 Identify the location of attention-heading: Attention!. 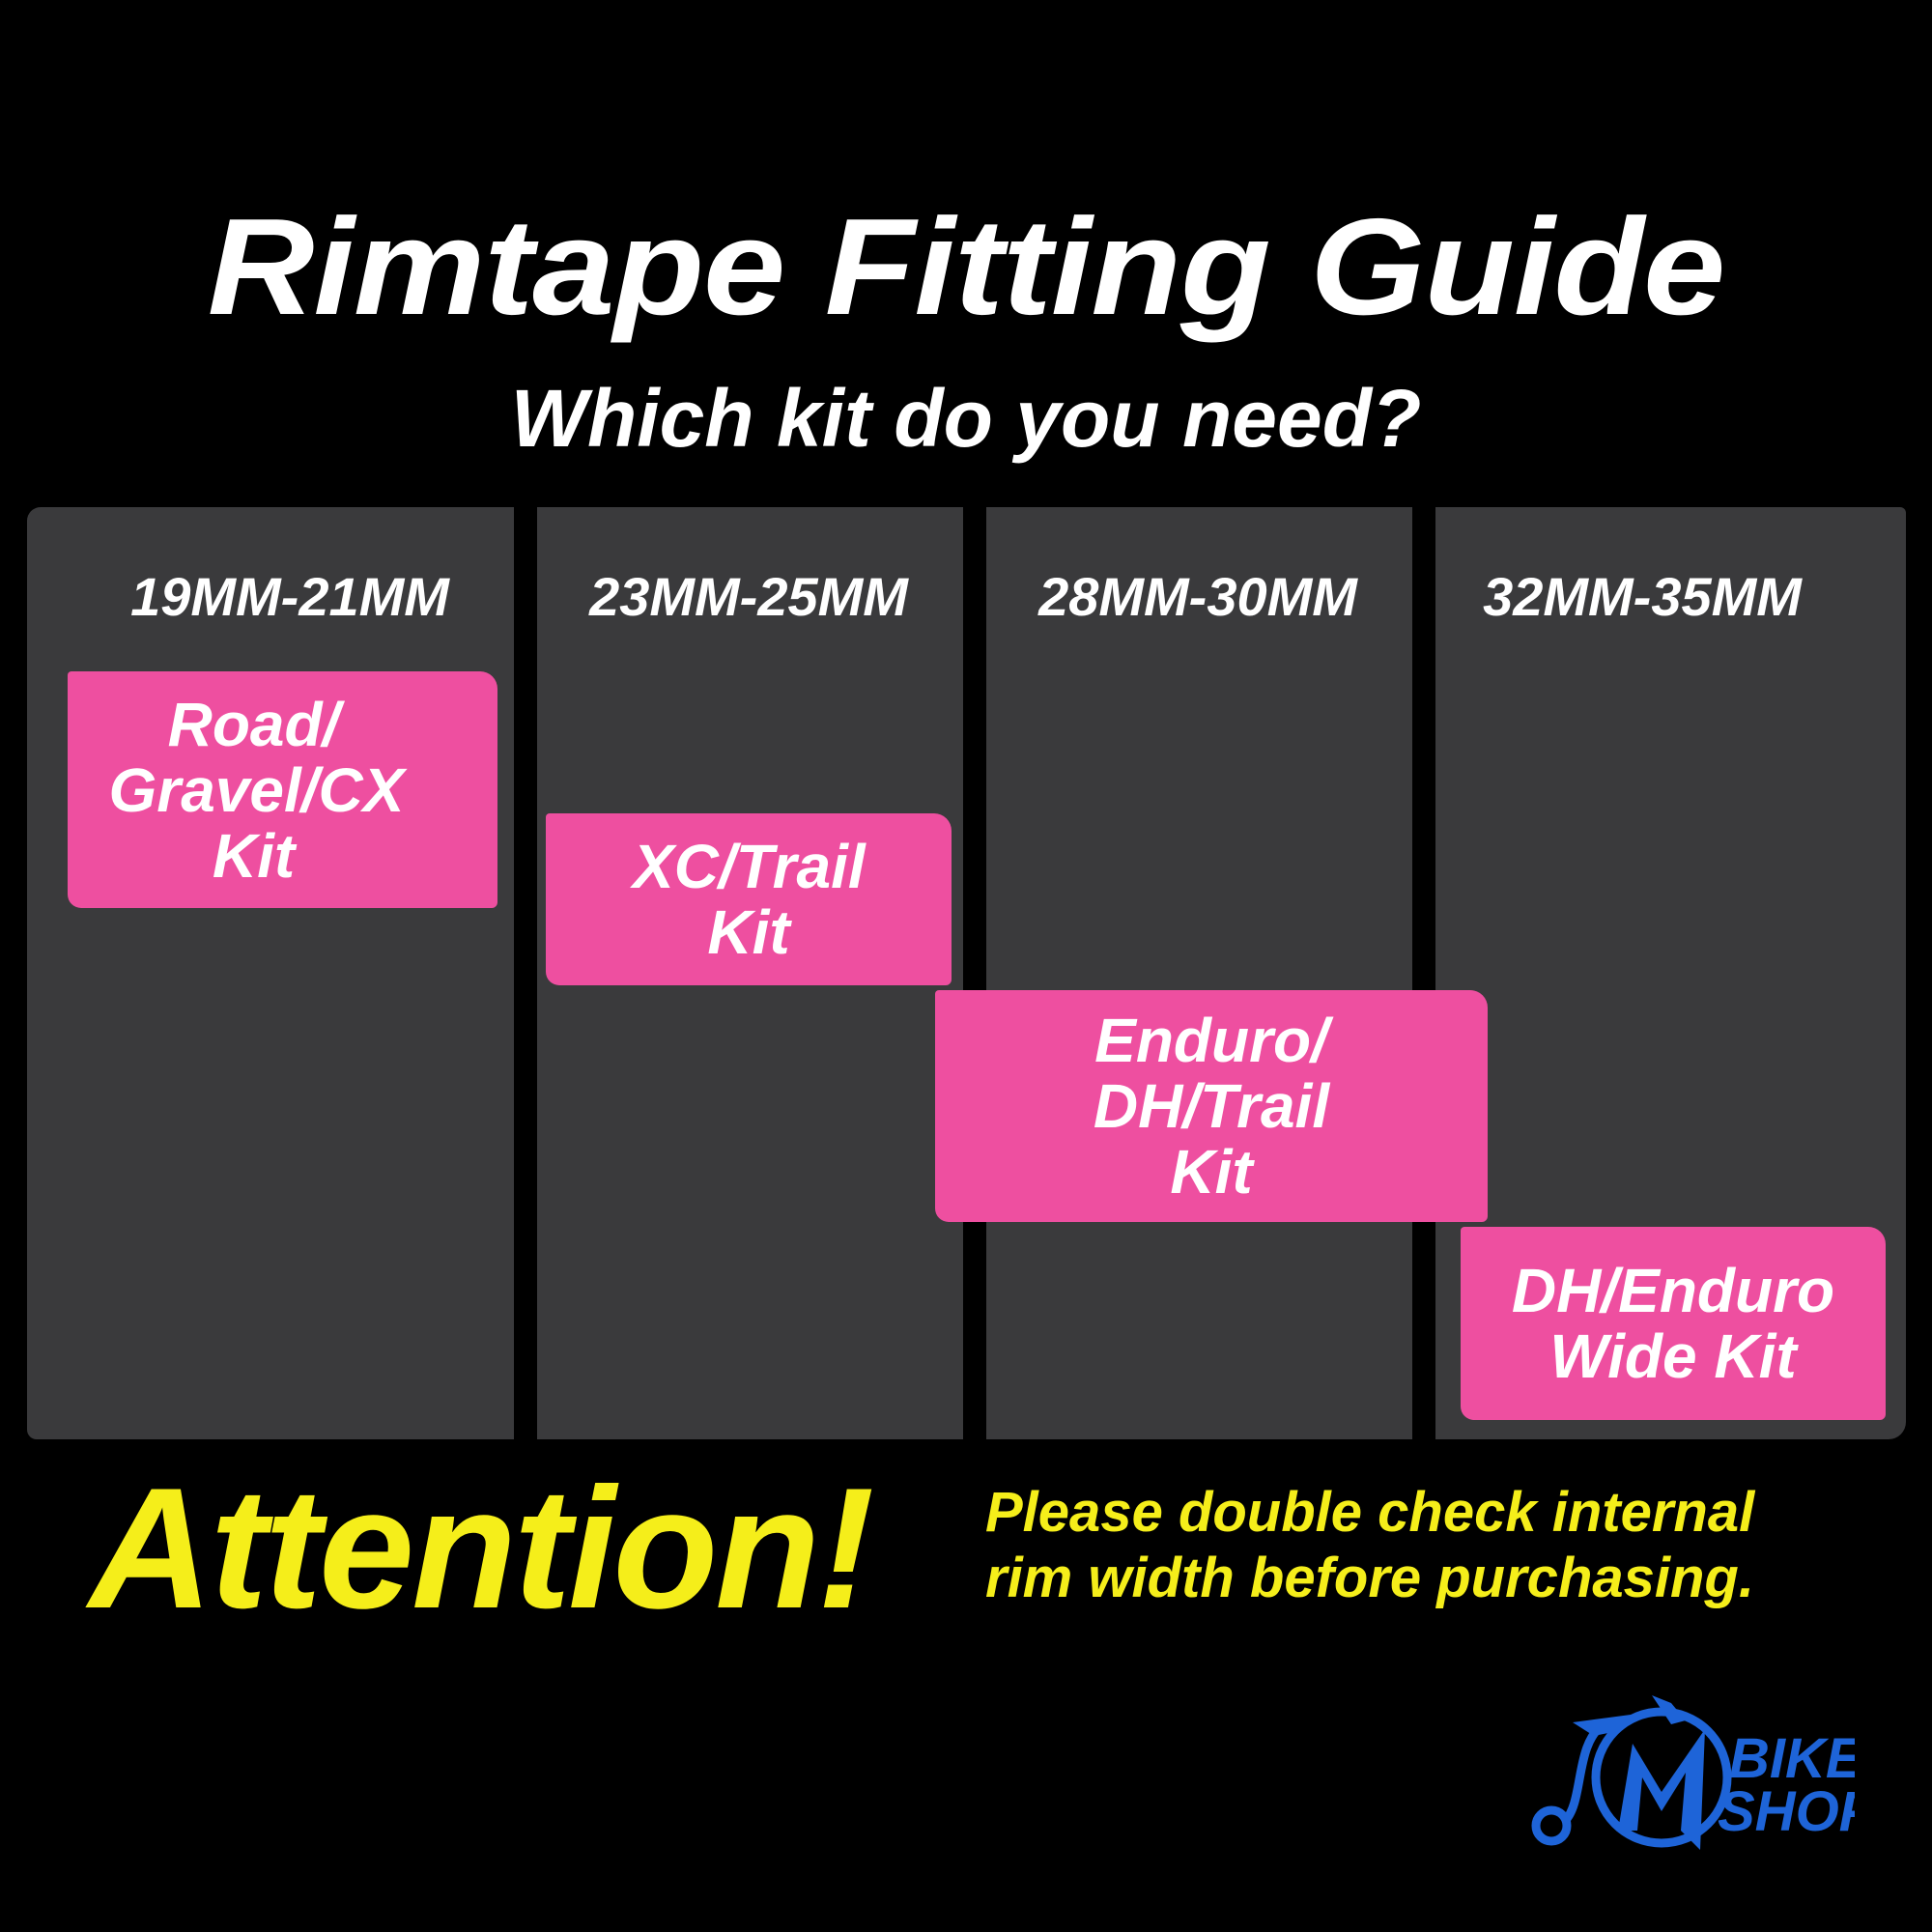
(481, 1548).